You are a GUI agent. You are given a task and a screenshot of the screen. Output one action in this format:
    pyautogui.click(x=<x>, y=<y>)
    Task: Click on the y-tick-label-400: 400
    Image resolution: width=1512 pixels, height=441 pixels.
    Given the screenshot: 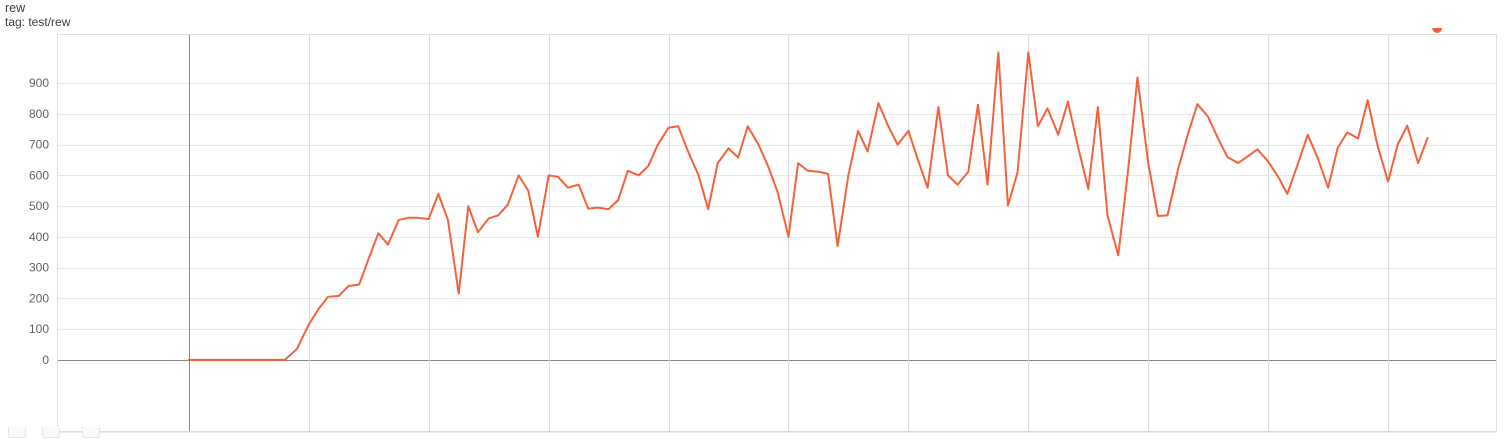 What is the action you would take?
    pyautogui.click(x=39, y=237)
    